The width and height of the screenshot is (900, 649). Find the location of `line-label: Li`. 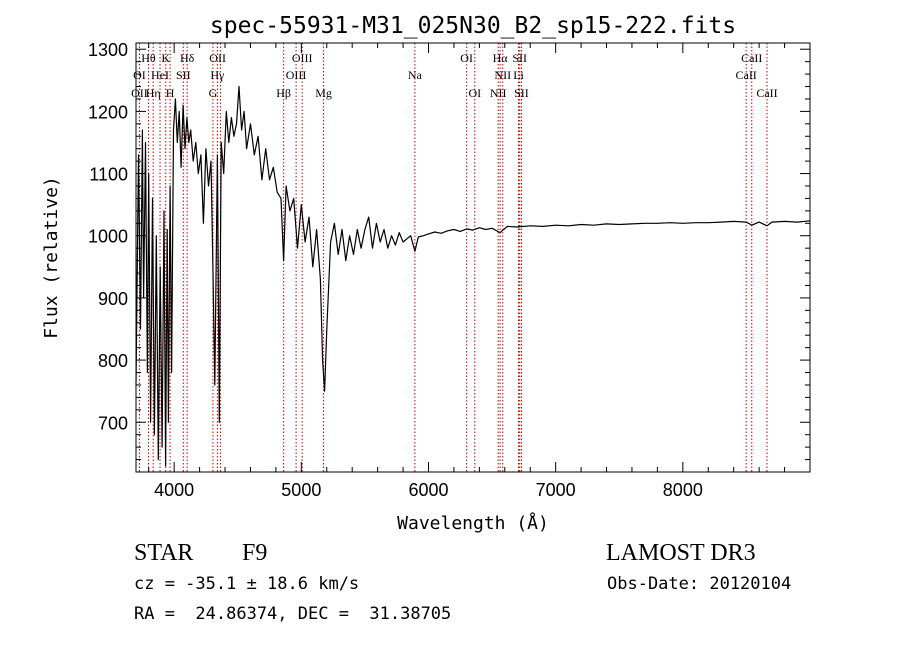

line-label: Li is located at coordinates (518, 75).